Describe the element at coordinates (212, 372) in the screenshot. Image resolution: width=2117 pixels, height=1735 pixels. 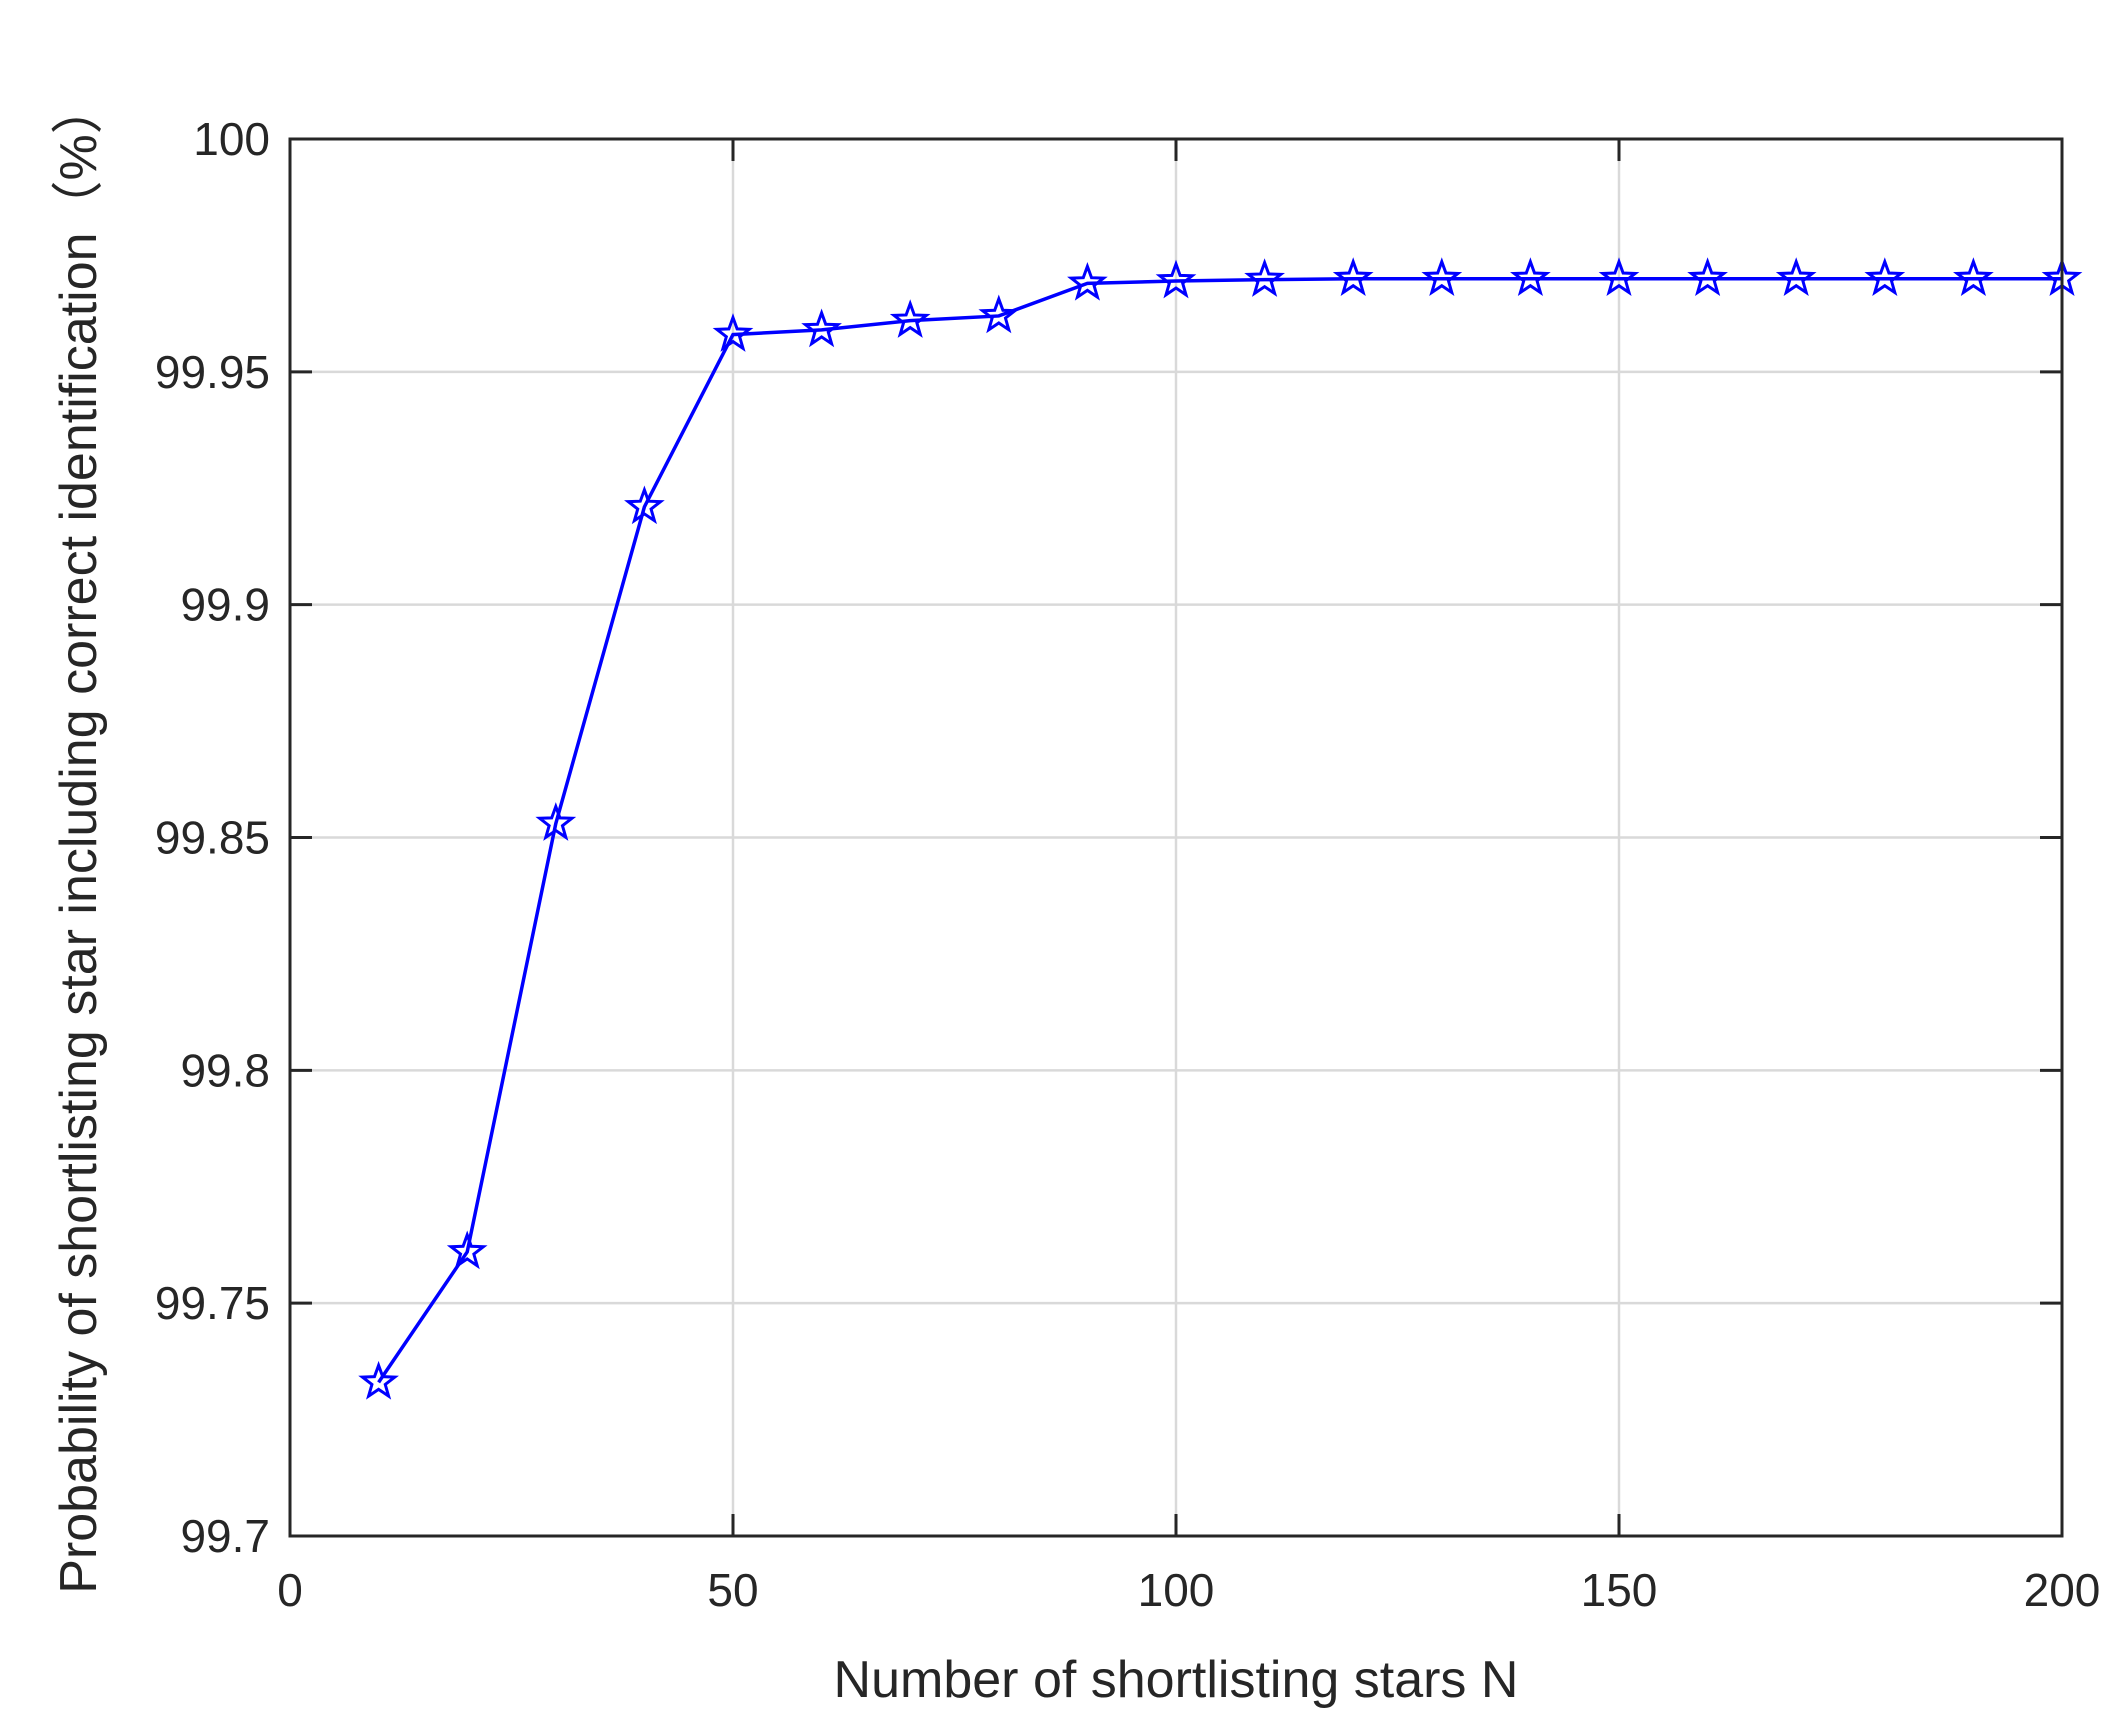
I see `y-tick-label: 99.95` at that location.